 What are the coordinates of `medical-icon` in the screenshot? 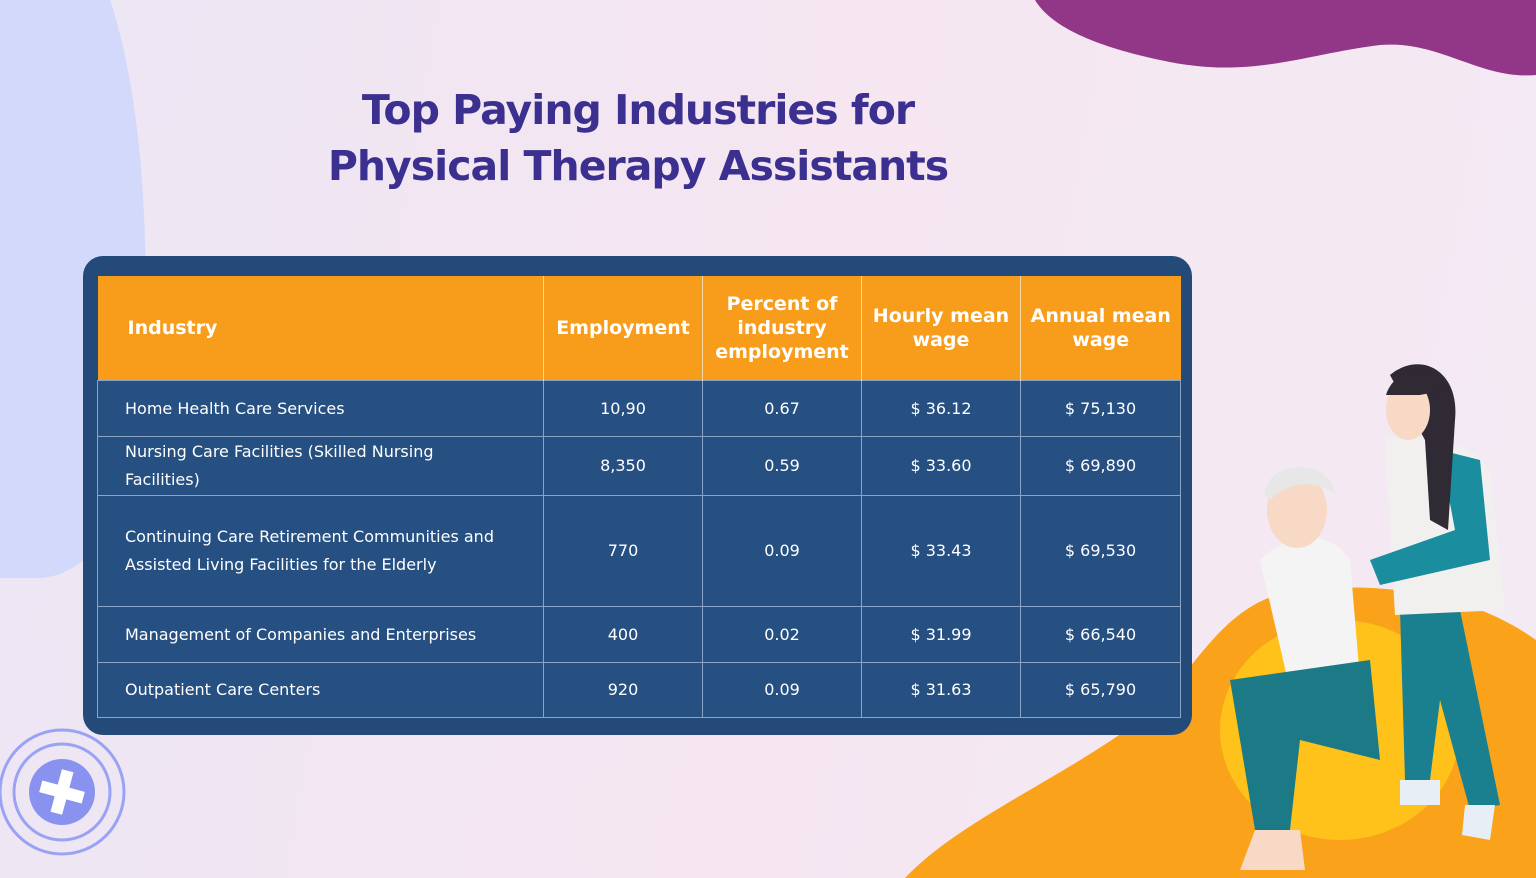 It's located at (63, 792).